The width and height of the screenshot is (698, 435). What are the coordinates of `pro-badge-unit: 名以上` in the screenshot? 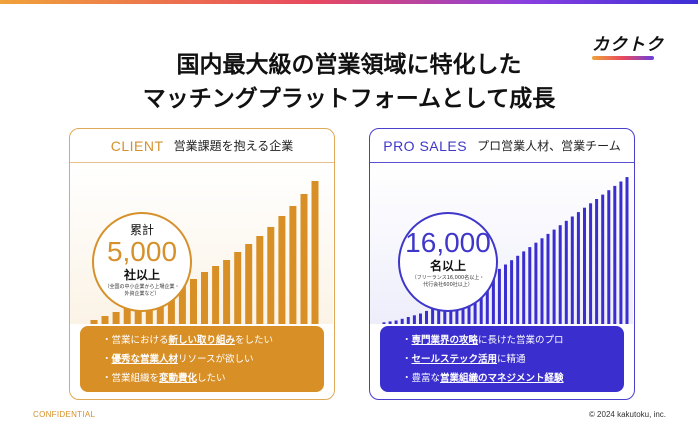 It's located at (447, 266).